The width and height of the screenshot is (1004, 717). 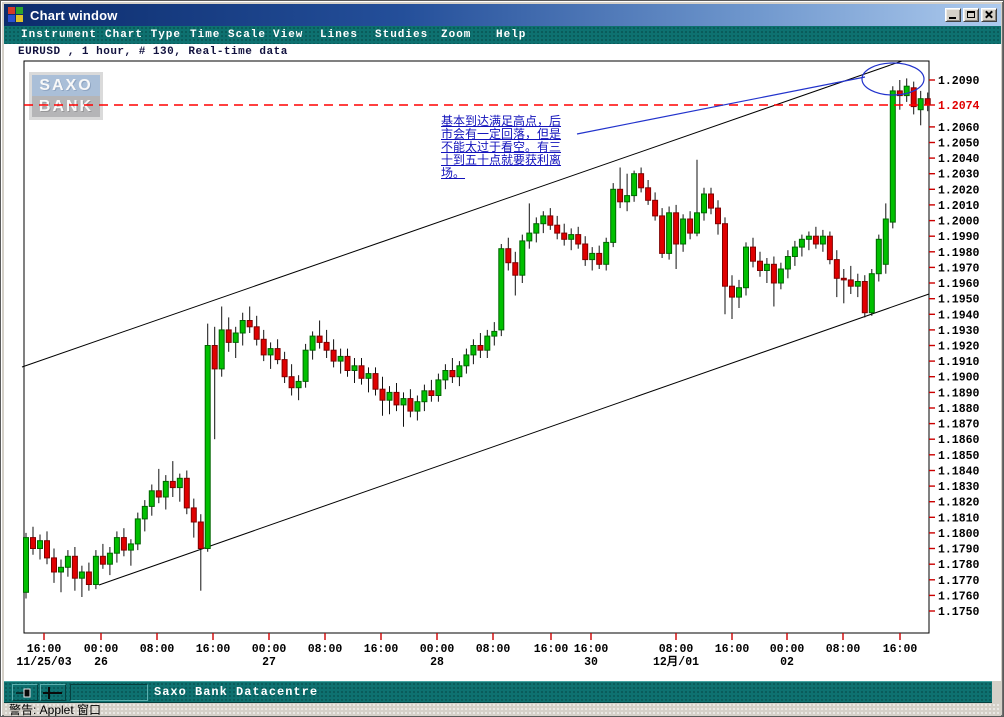 I want to click on menu-instrument: Instrument, so click(x=59, y=35).